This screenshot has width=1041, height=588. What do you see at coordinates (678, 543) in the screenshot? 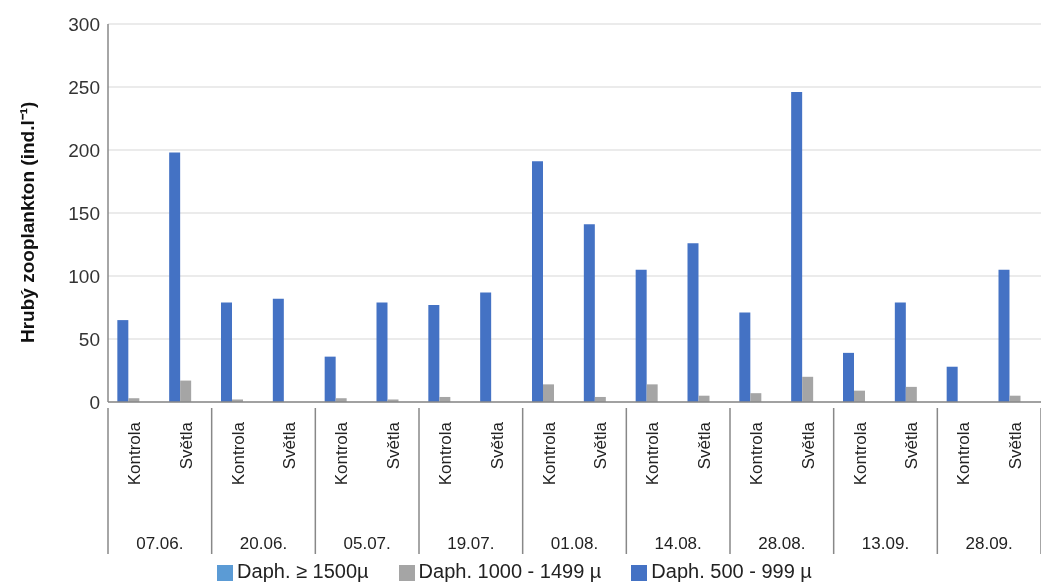
I see `text: 14.08.` at bounding box center [678, 543].